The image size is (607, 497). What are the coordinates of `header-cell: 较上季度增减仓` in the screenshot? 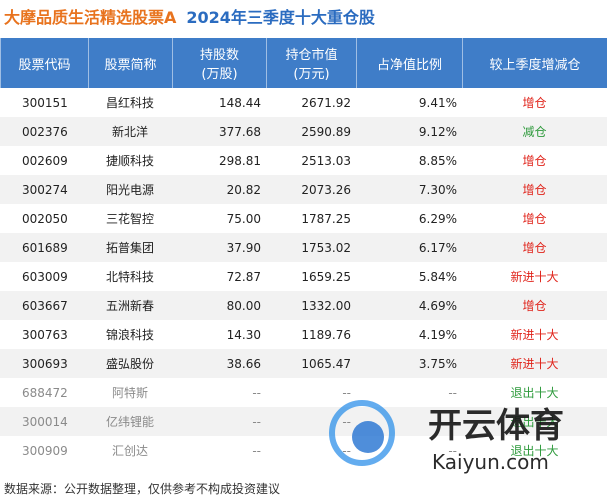 It's located at (534, 63).